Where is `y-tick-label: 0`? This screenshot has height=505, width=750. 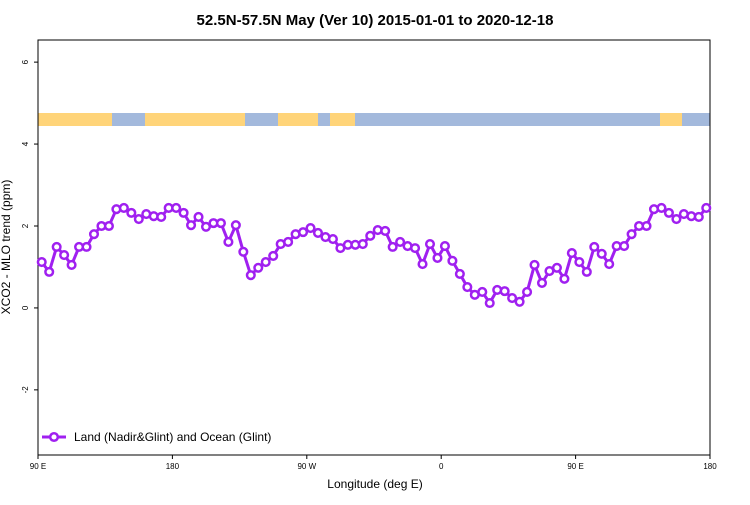 y-tick-label: 0 is located at coordinates (25, 307).